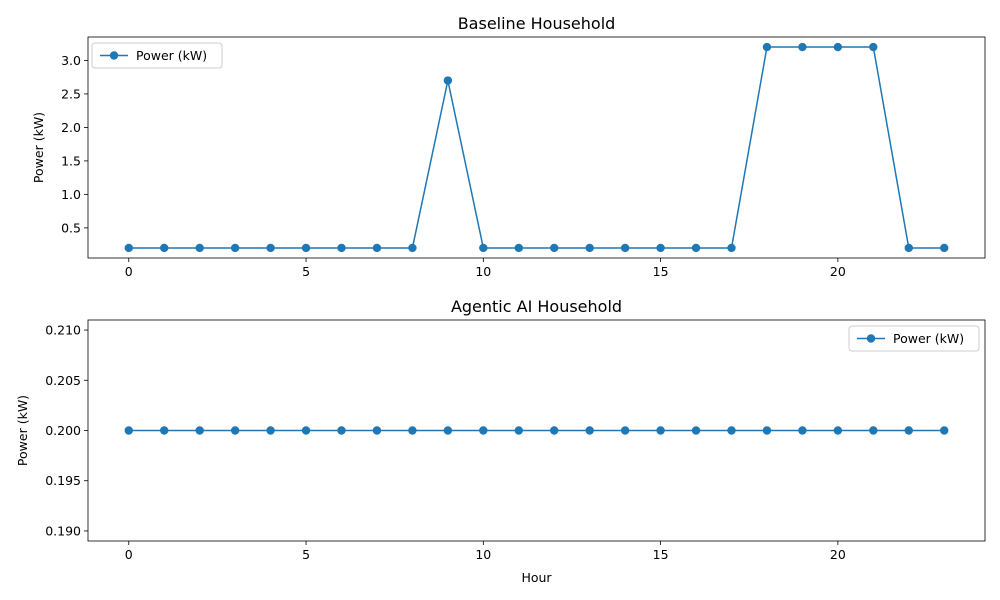  Describe the element at coordinates (71, 160) in the screenshot. I see `y-tick-label: 1.5` at that location.